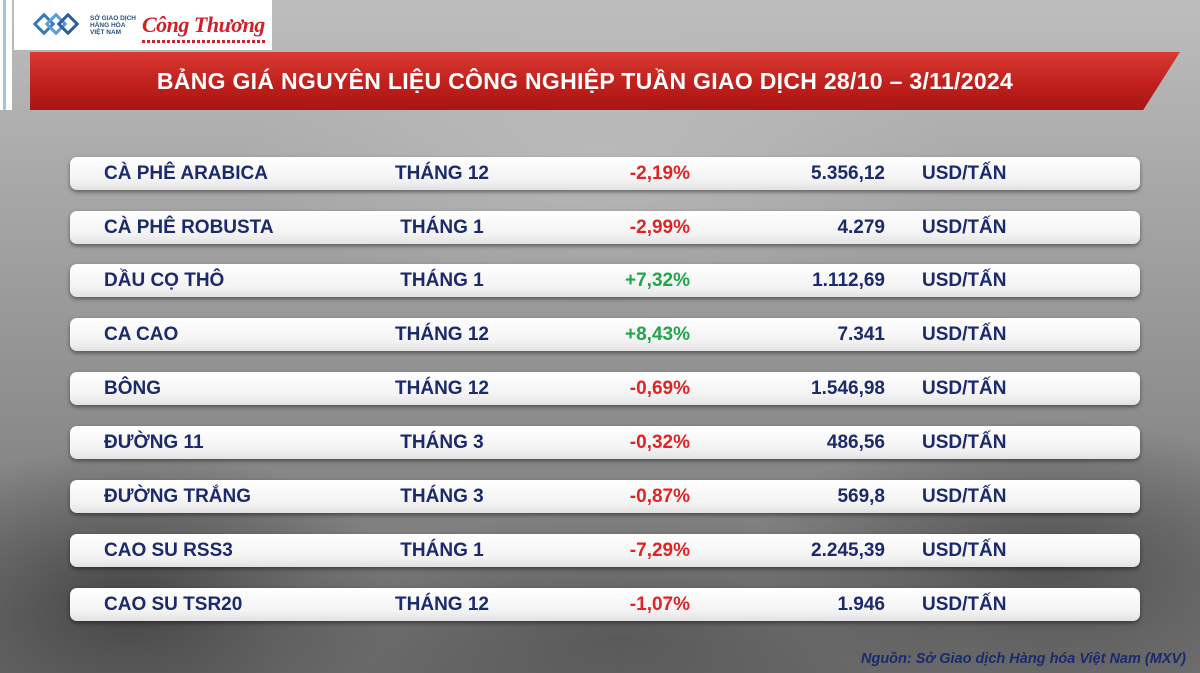 The height and width of the screenshot is (673, 1200). I want to click on commodity-name: CA CAO, so click(141, 334).